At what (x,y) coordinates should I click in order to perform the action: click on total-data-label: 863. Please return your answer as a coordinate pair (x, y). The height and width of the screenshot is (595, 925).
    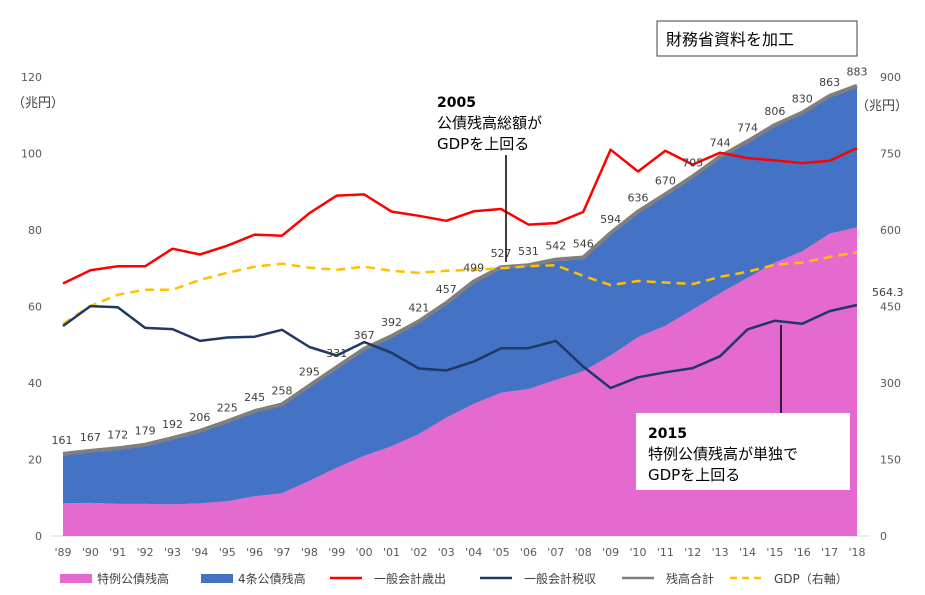
    Looking at the image, I should click on (829, 82).